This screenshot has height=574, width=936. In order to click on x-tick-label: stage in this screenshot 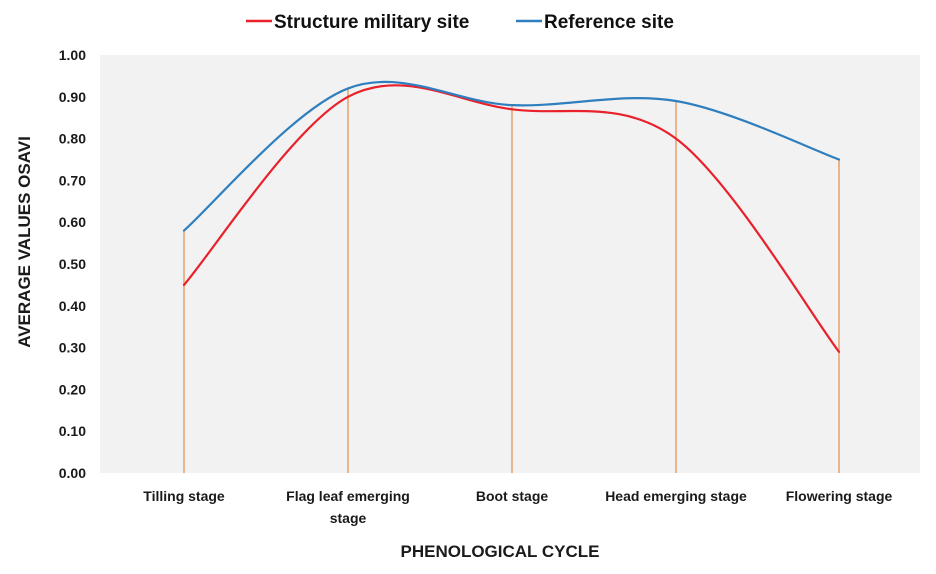, I will do `click(348, 518)`.